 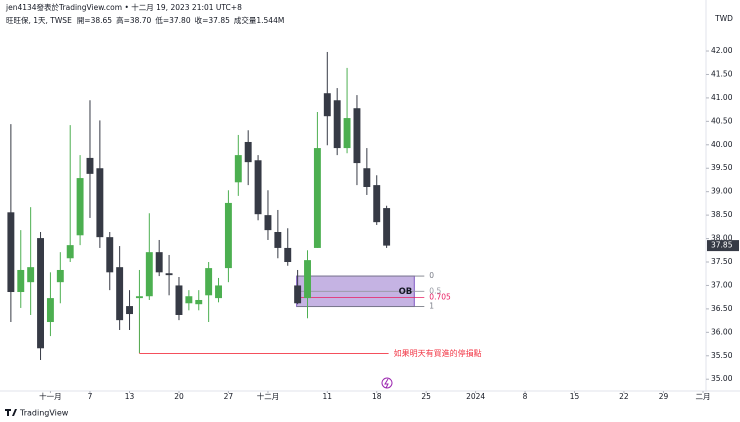 What do you see at coordinates (722, 120) in the screenshot?
I see `y-tick-label: 40.50` at bounding box center [722, 120].